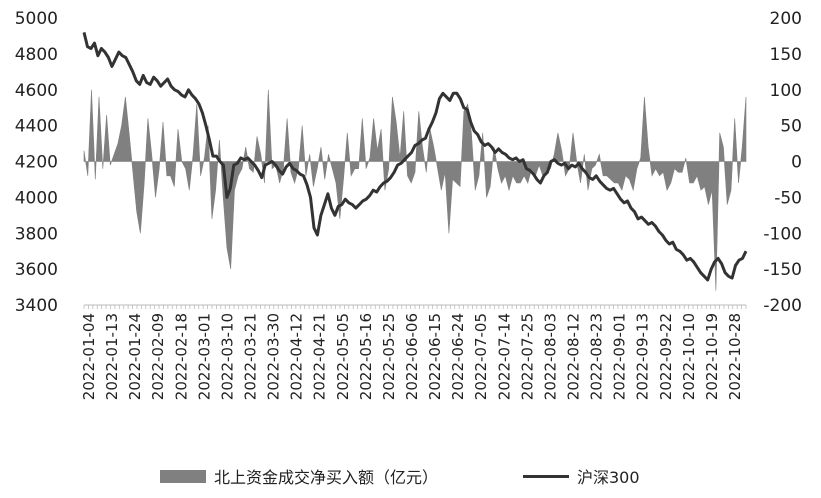  I want to click on x-tick-label: 2022-01-04, so click(89, 356).